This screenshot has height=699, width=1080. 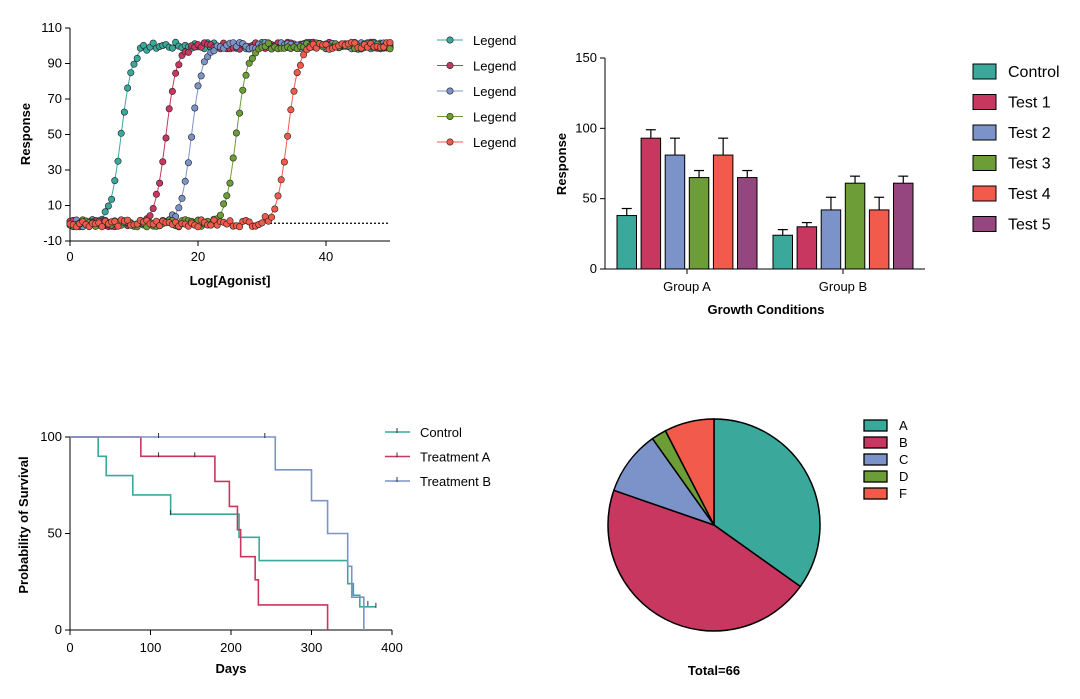 I want to click on c3-x-tick-label: 200, so click(x=231, y=647).